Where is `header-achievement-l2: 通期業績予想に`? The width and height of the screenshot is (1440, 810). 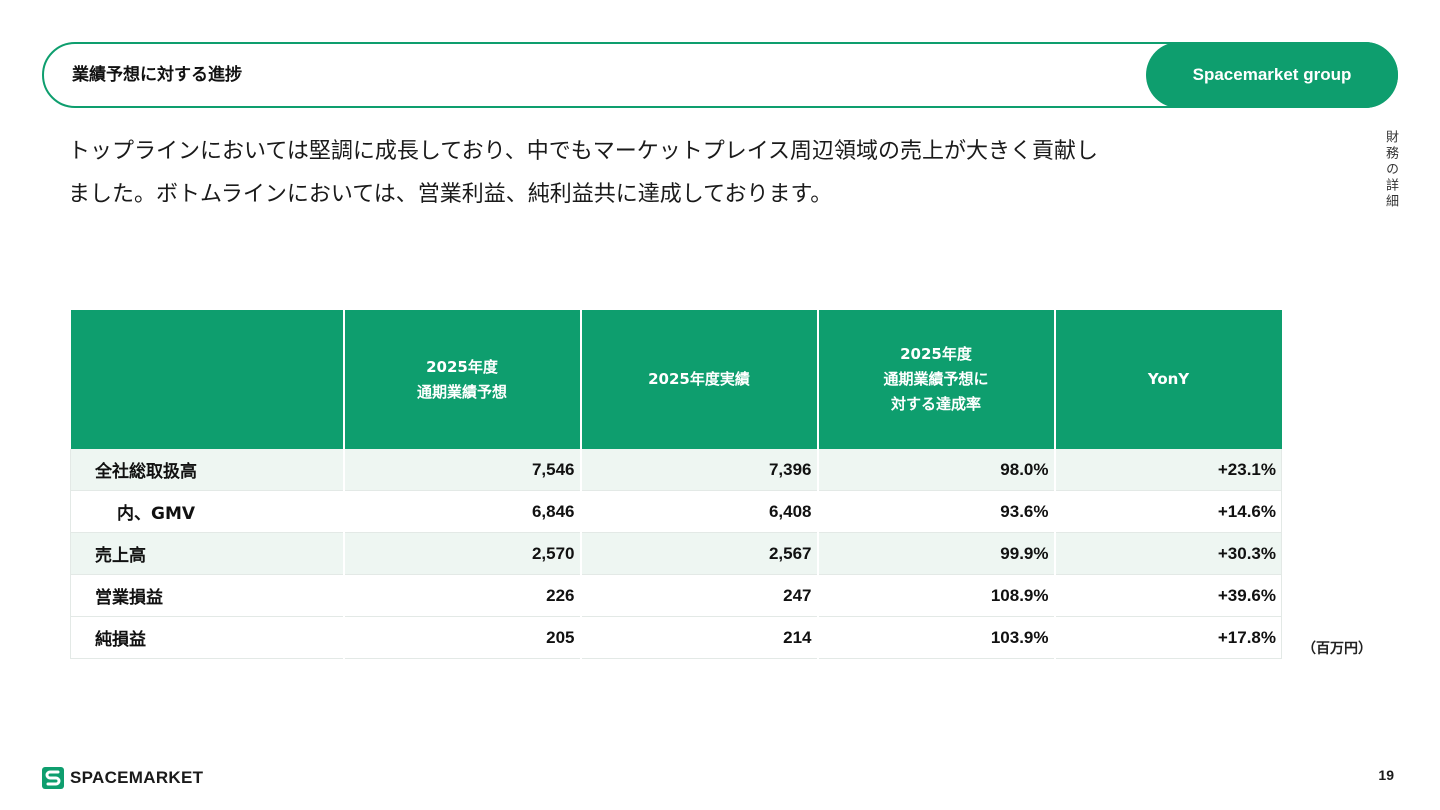
header-achievement-l2: 通期業績予想に is located at coordinates (936, 379).